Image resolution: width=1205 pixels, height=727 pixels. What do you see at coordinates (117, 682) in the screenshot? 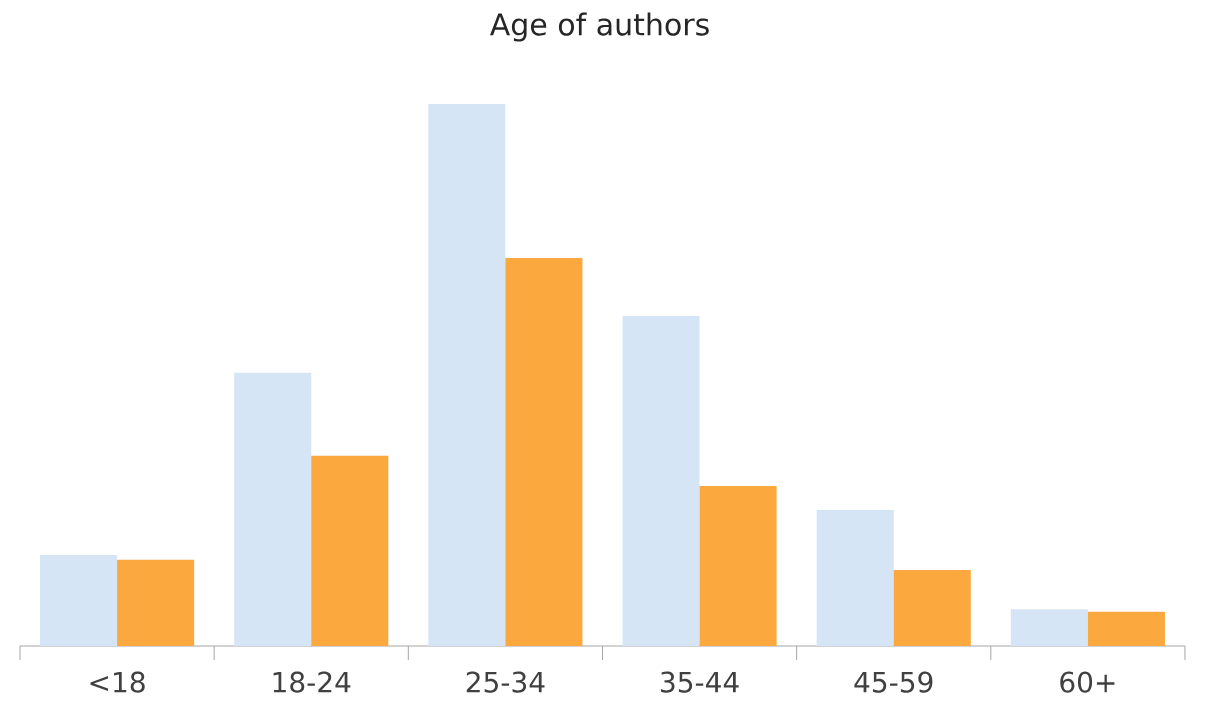
I see `x-tick-label: <18` at bounding box center [117, 682].